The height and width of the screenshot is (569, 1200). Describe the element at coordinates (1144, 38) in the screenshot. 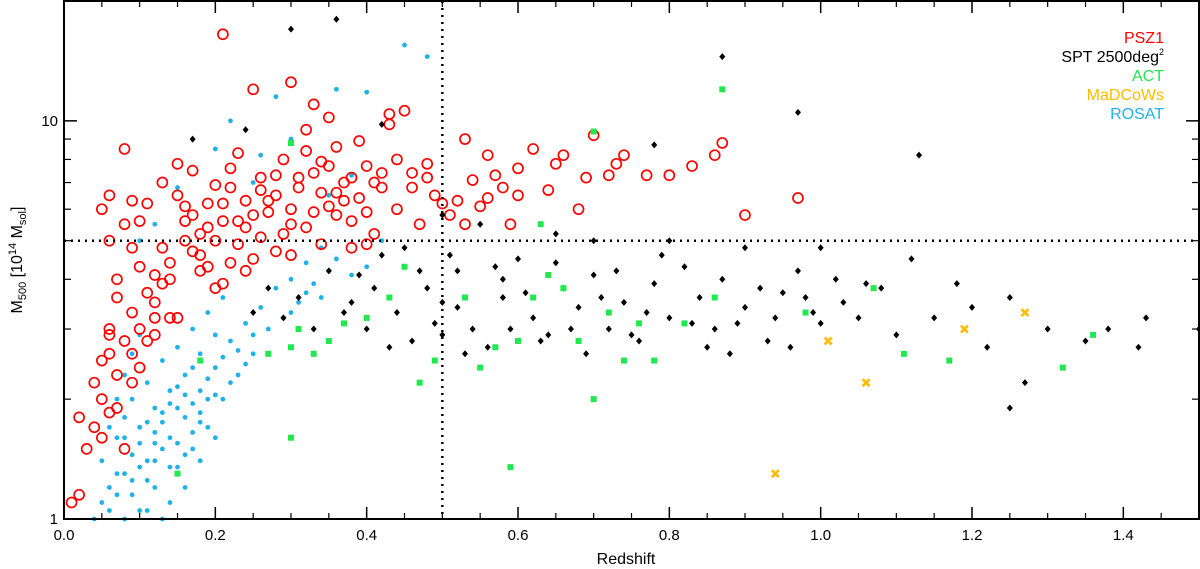

I see `legend-entry: PSZ1` at that location.